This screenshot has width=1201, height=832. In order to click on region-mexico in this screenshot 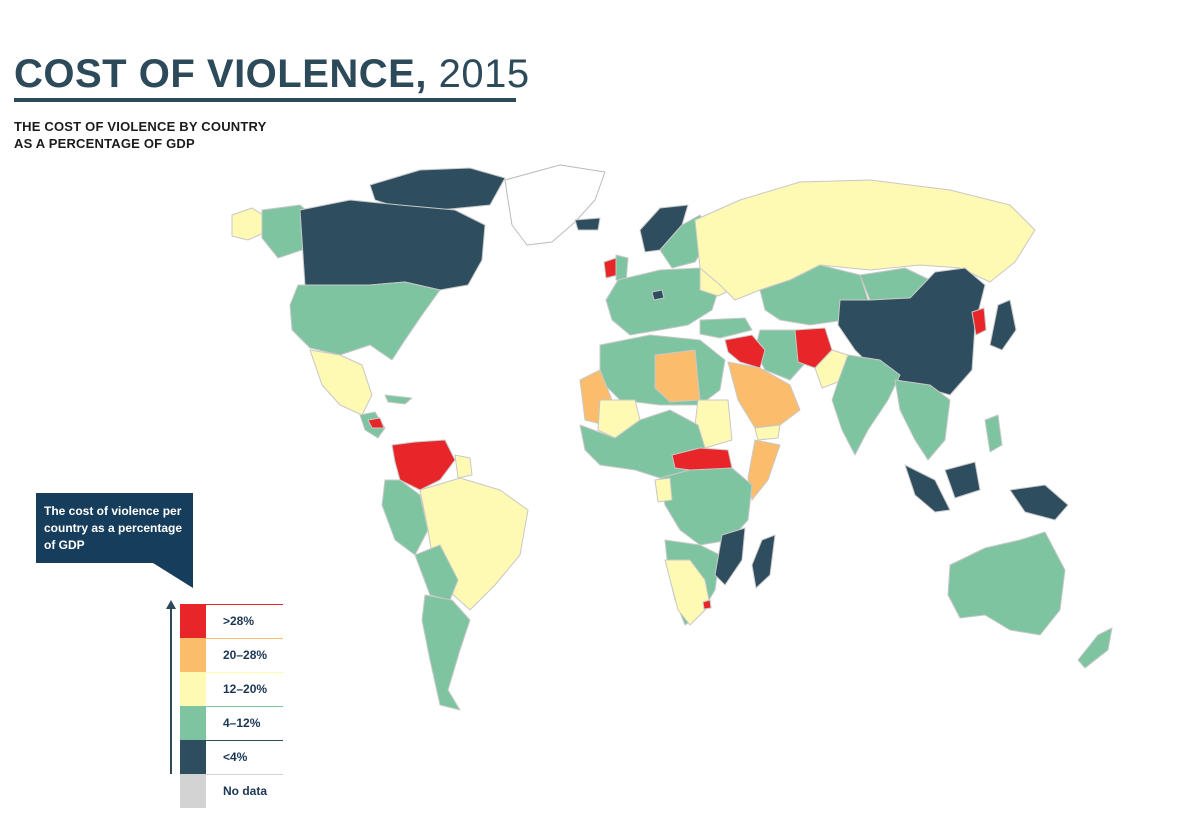, I will do `click(341, 382)`.